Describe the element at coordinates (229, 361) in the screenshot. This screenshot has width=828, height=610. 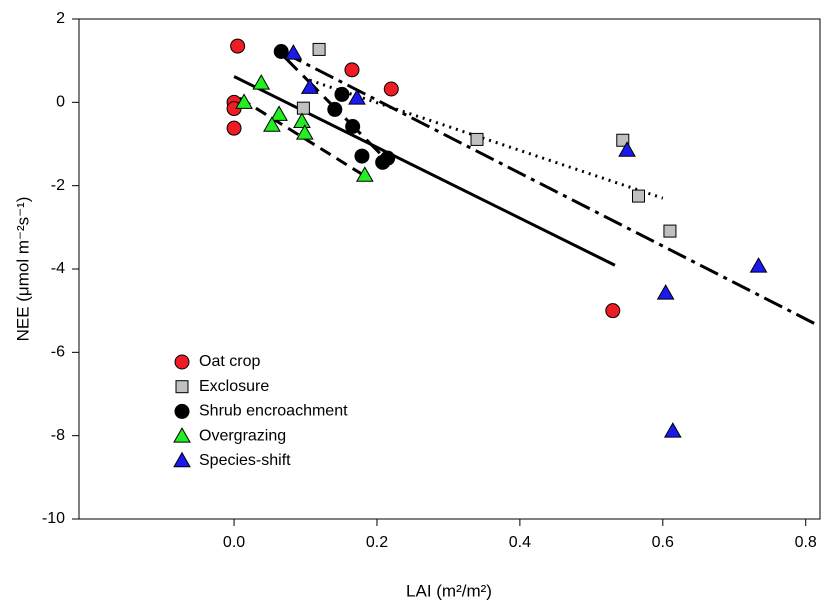
I see `legend-label: Oat crop` at that location.